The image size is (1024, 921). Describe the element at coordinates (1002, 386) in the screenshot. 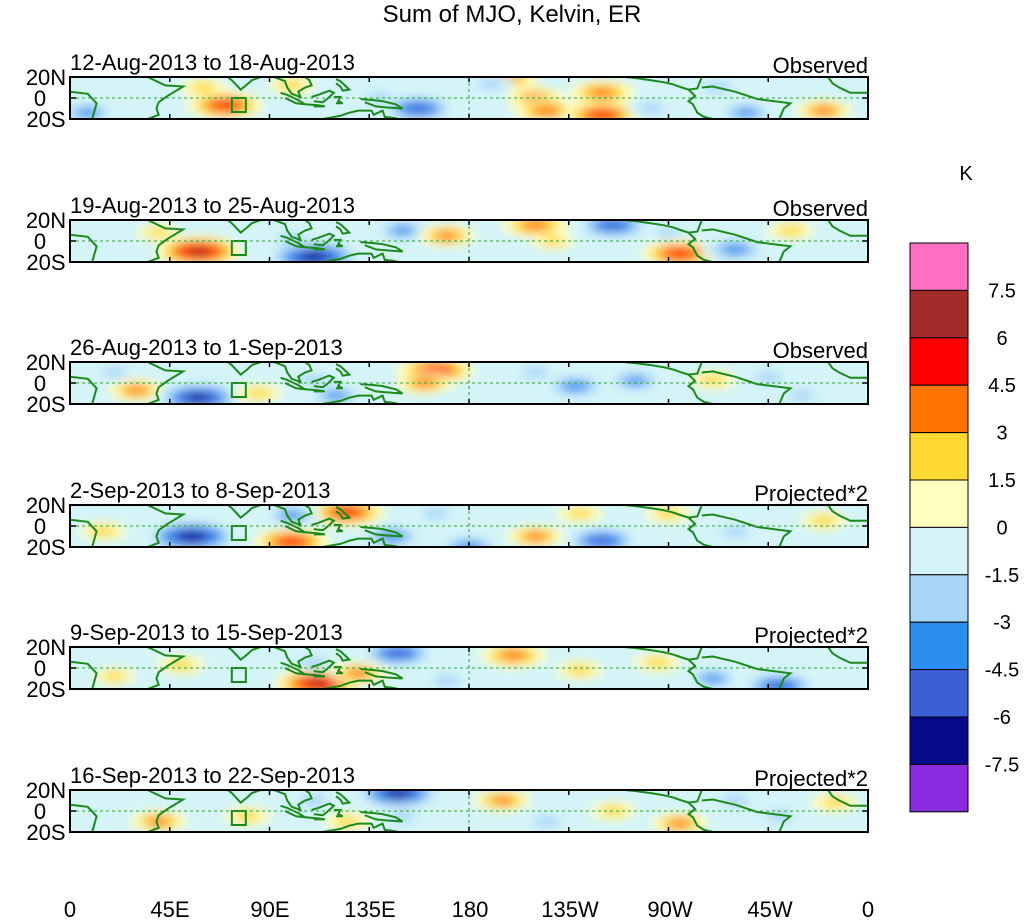

I see `colorbar-label: 4.5` at that location.